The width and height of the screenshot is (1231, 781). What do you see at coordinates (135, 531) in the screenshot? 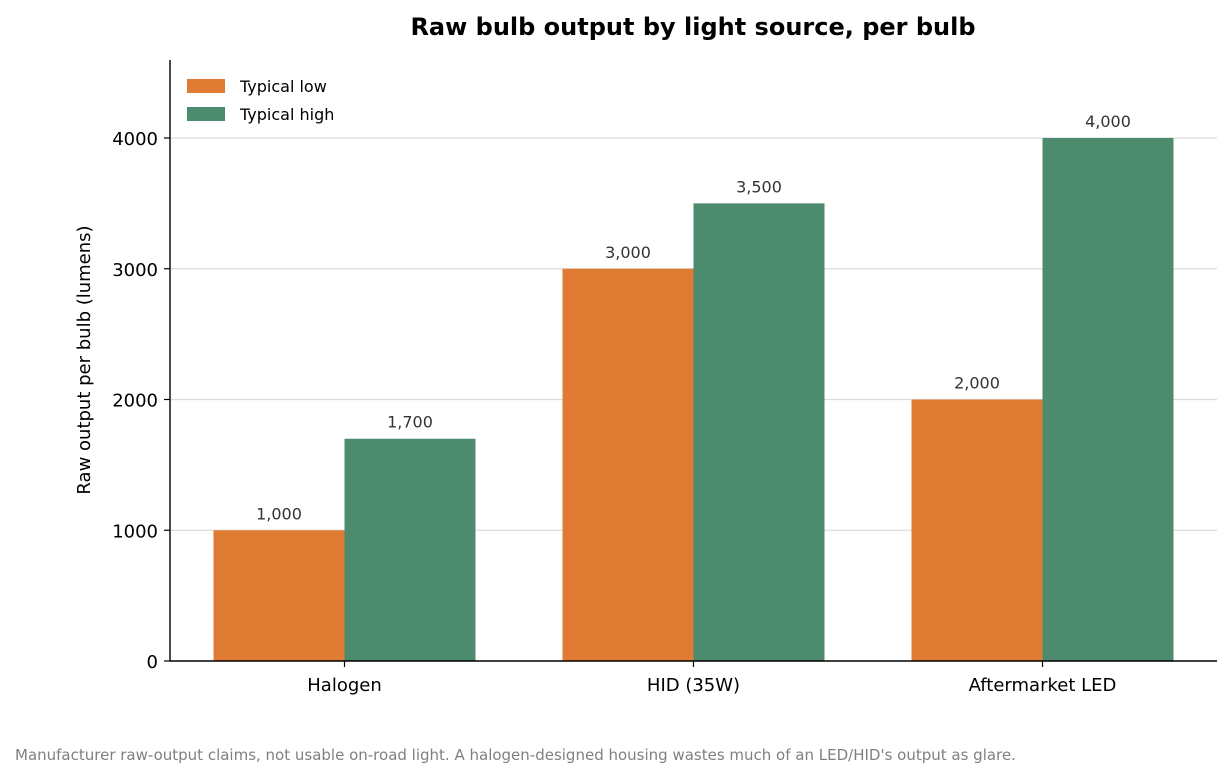
I see `y-tick-label: 1000` at bounding box center [135, 531].